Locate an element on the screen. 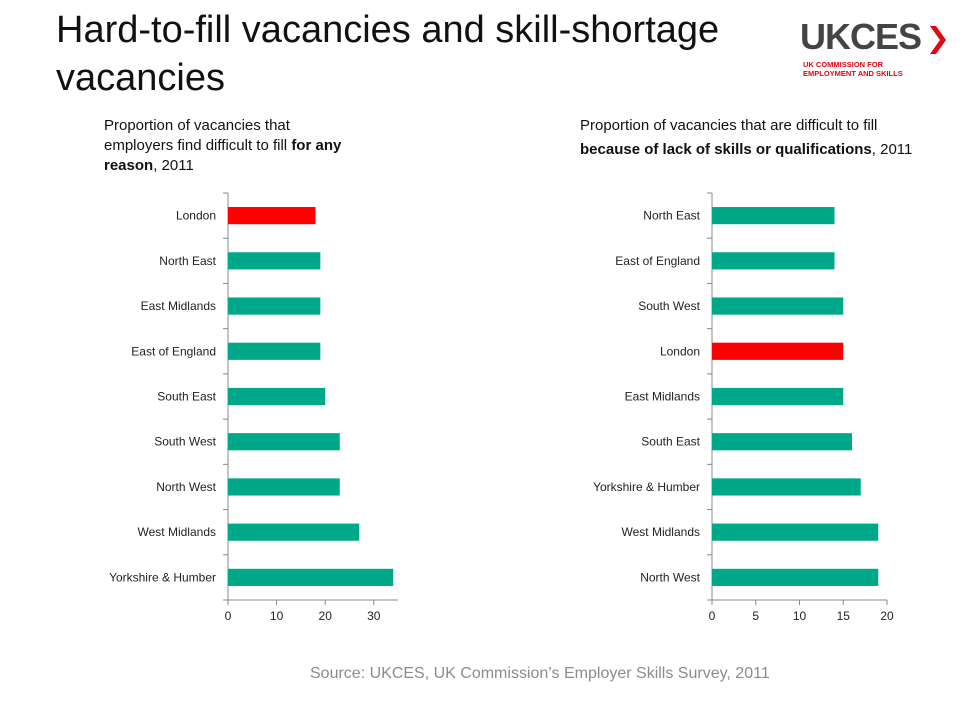 This screenshot has height=720, width=960. x-tick-label: 5 is located at coordinates (755, 616).